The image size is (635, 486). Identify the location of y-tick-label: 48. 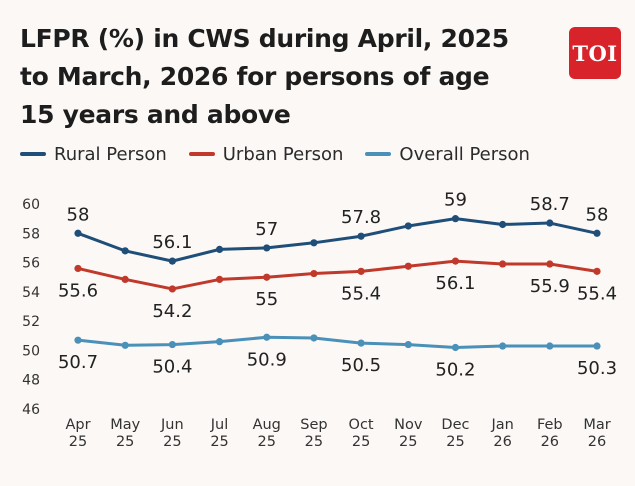
(31, 381).